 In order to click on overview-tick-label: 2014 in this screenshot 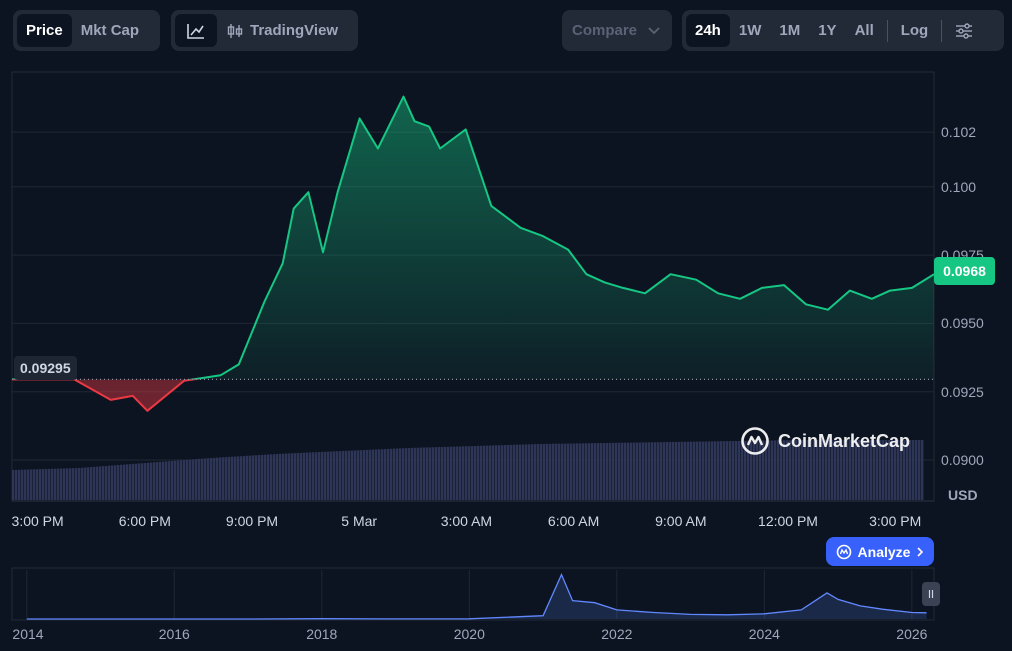, I will do `click(28, 634)`.